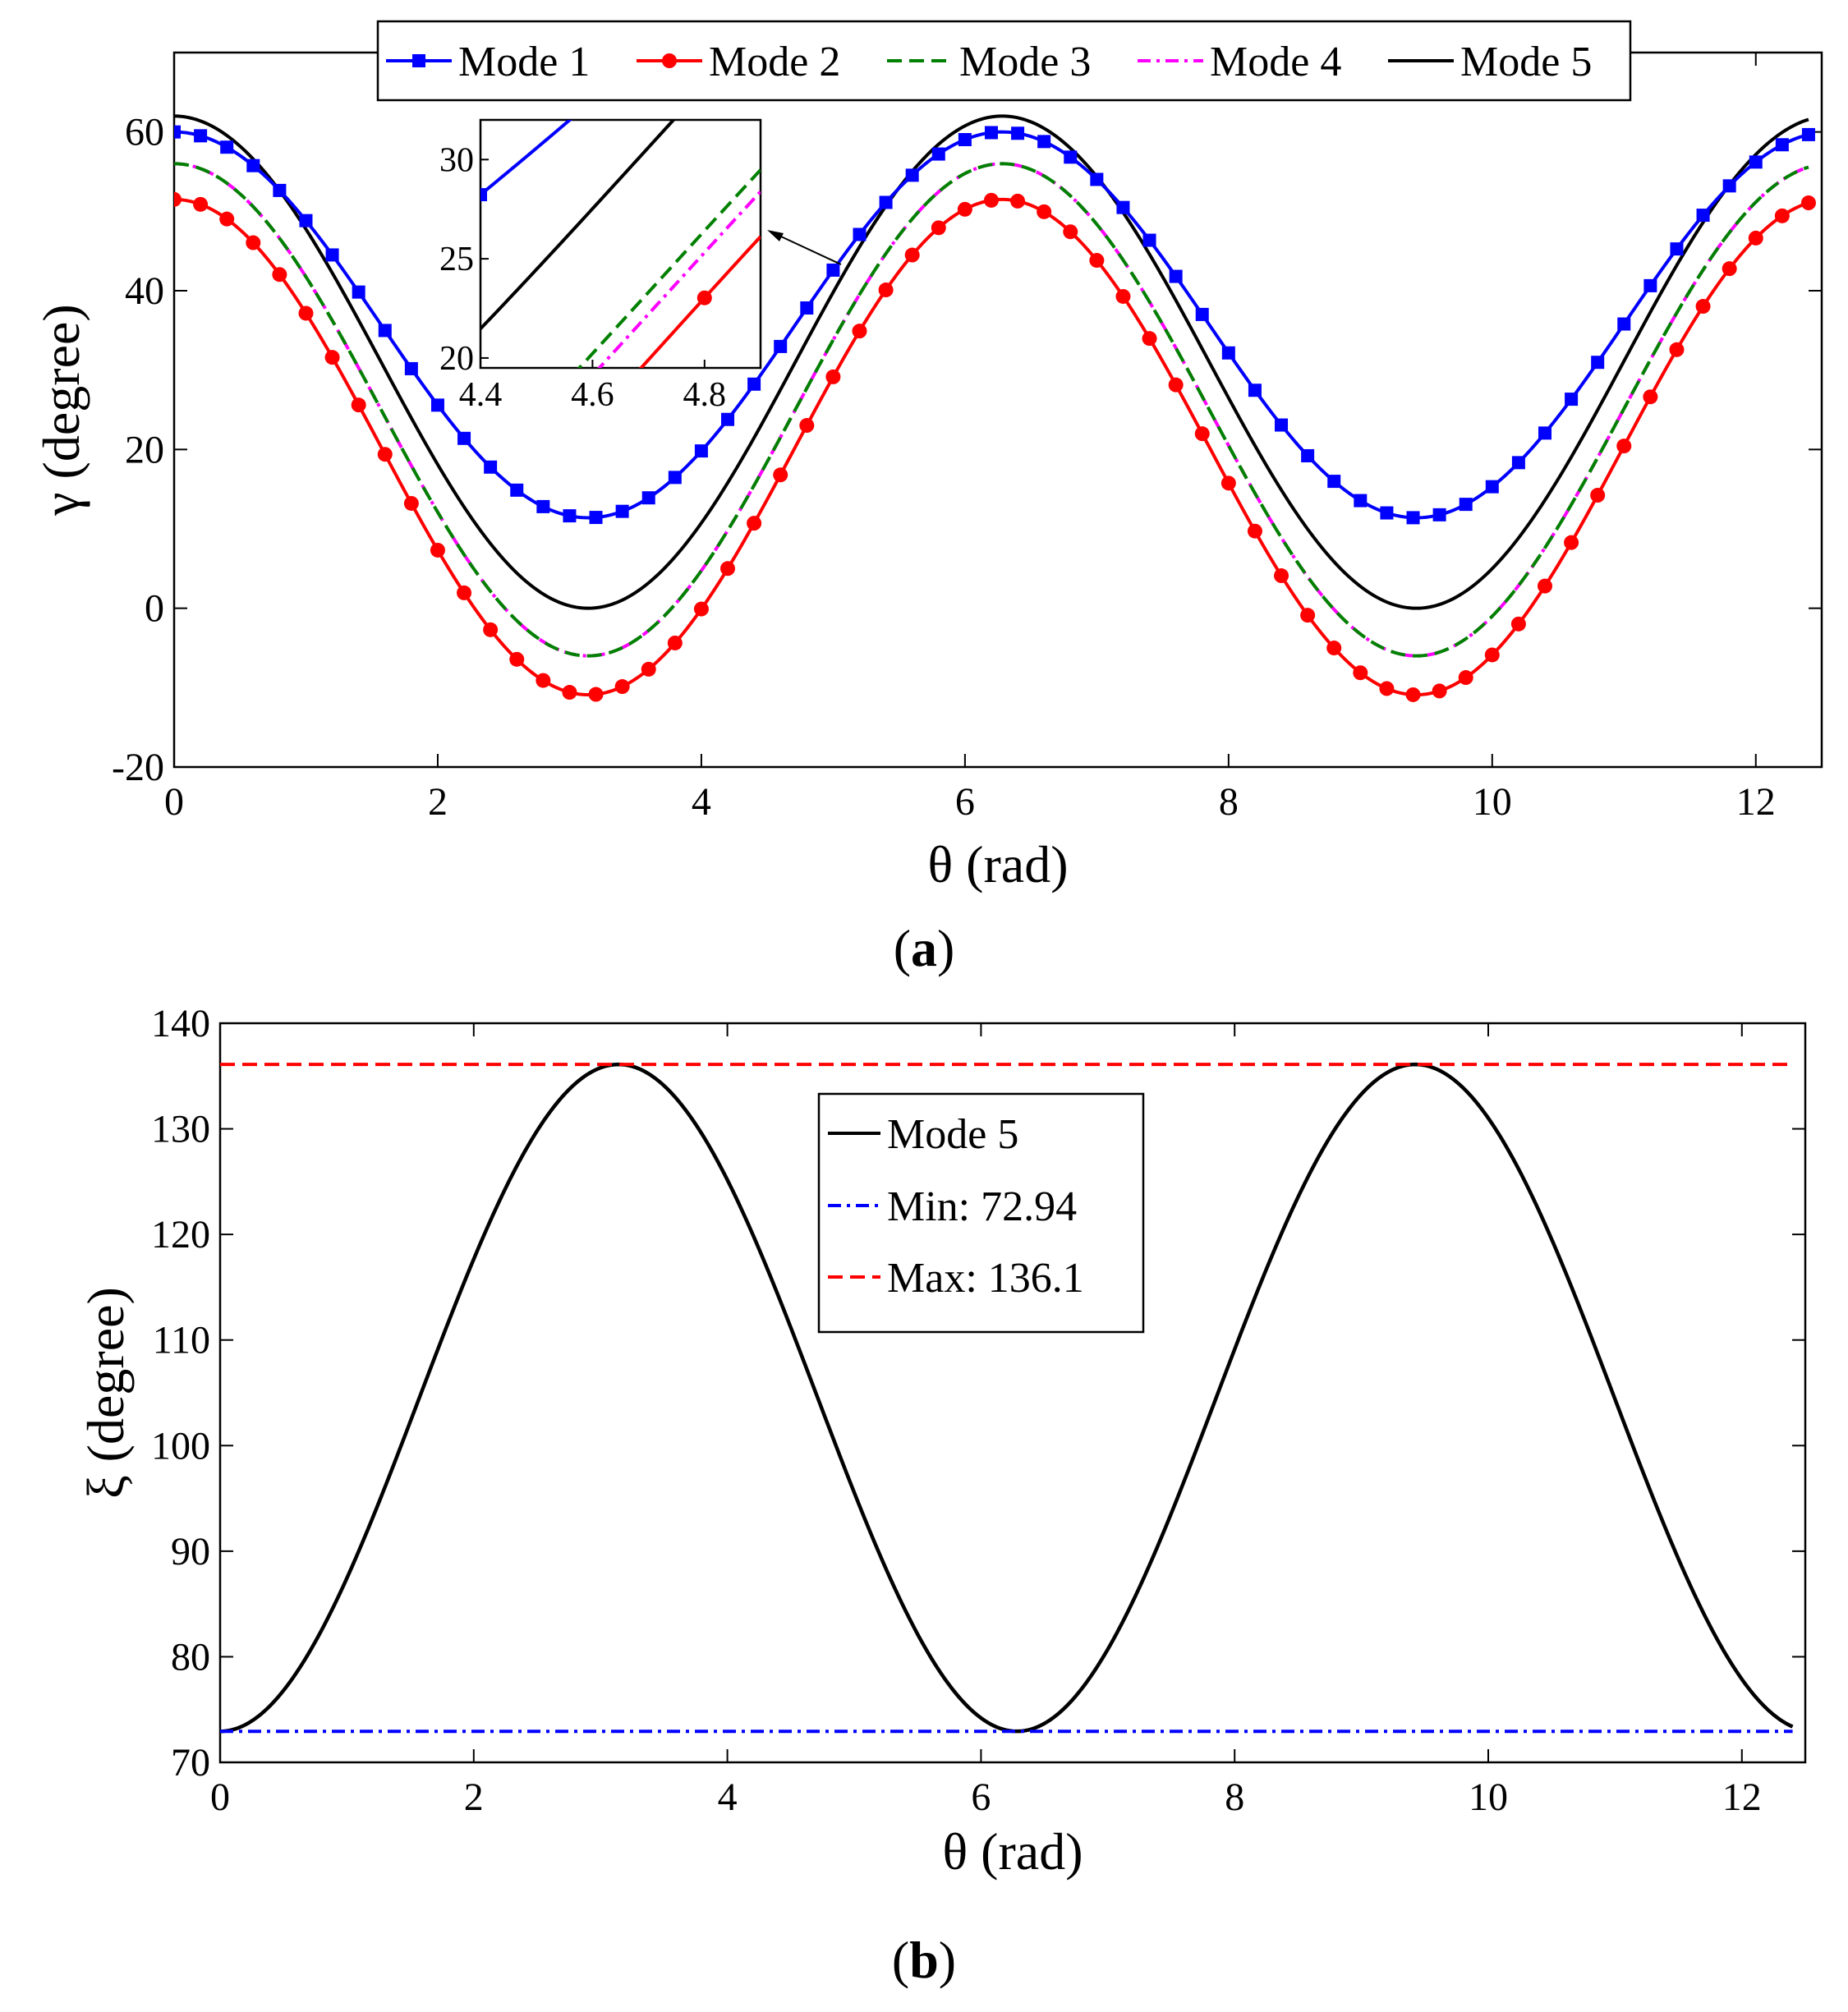 The height and width of the screenshot is (2012, 1848). What do you see at coordinates (701, 802) in the screenshot?
I see `x-tick-label: 4` at bounding box center [701, 802].